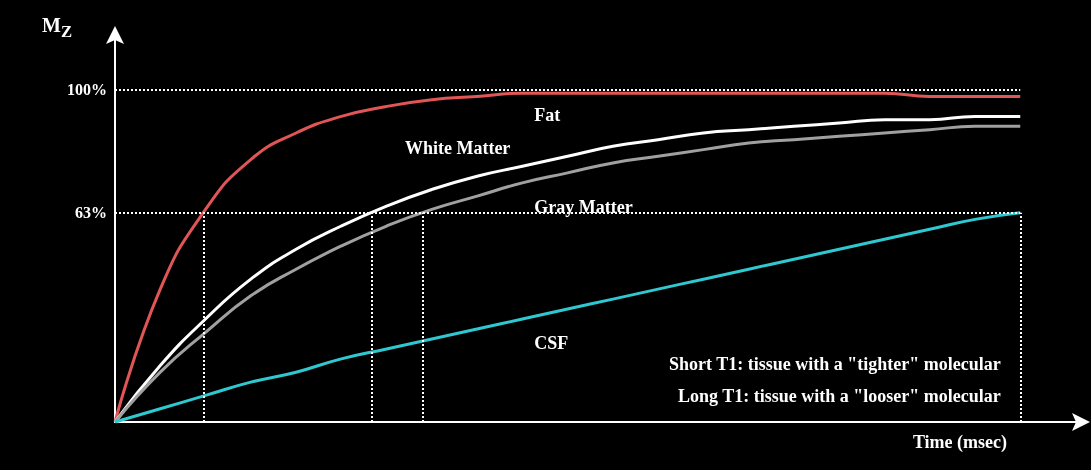  Describe the element at coordinates (57, 28) in the screenshot. I see `y-axis-title: M$_{Z}$` at that location.